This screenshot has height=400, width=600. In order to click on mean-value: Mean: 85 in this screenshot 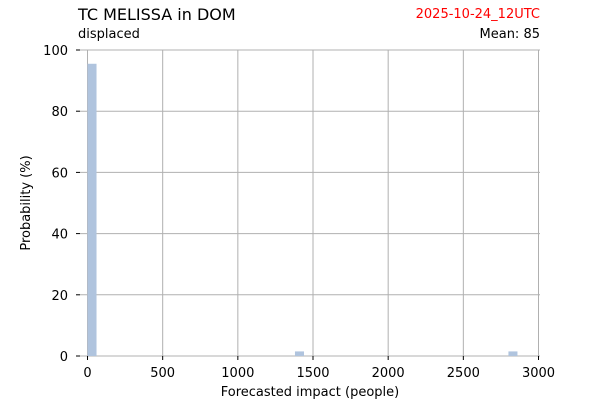, I will do `click(509, 34)`.